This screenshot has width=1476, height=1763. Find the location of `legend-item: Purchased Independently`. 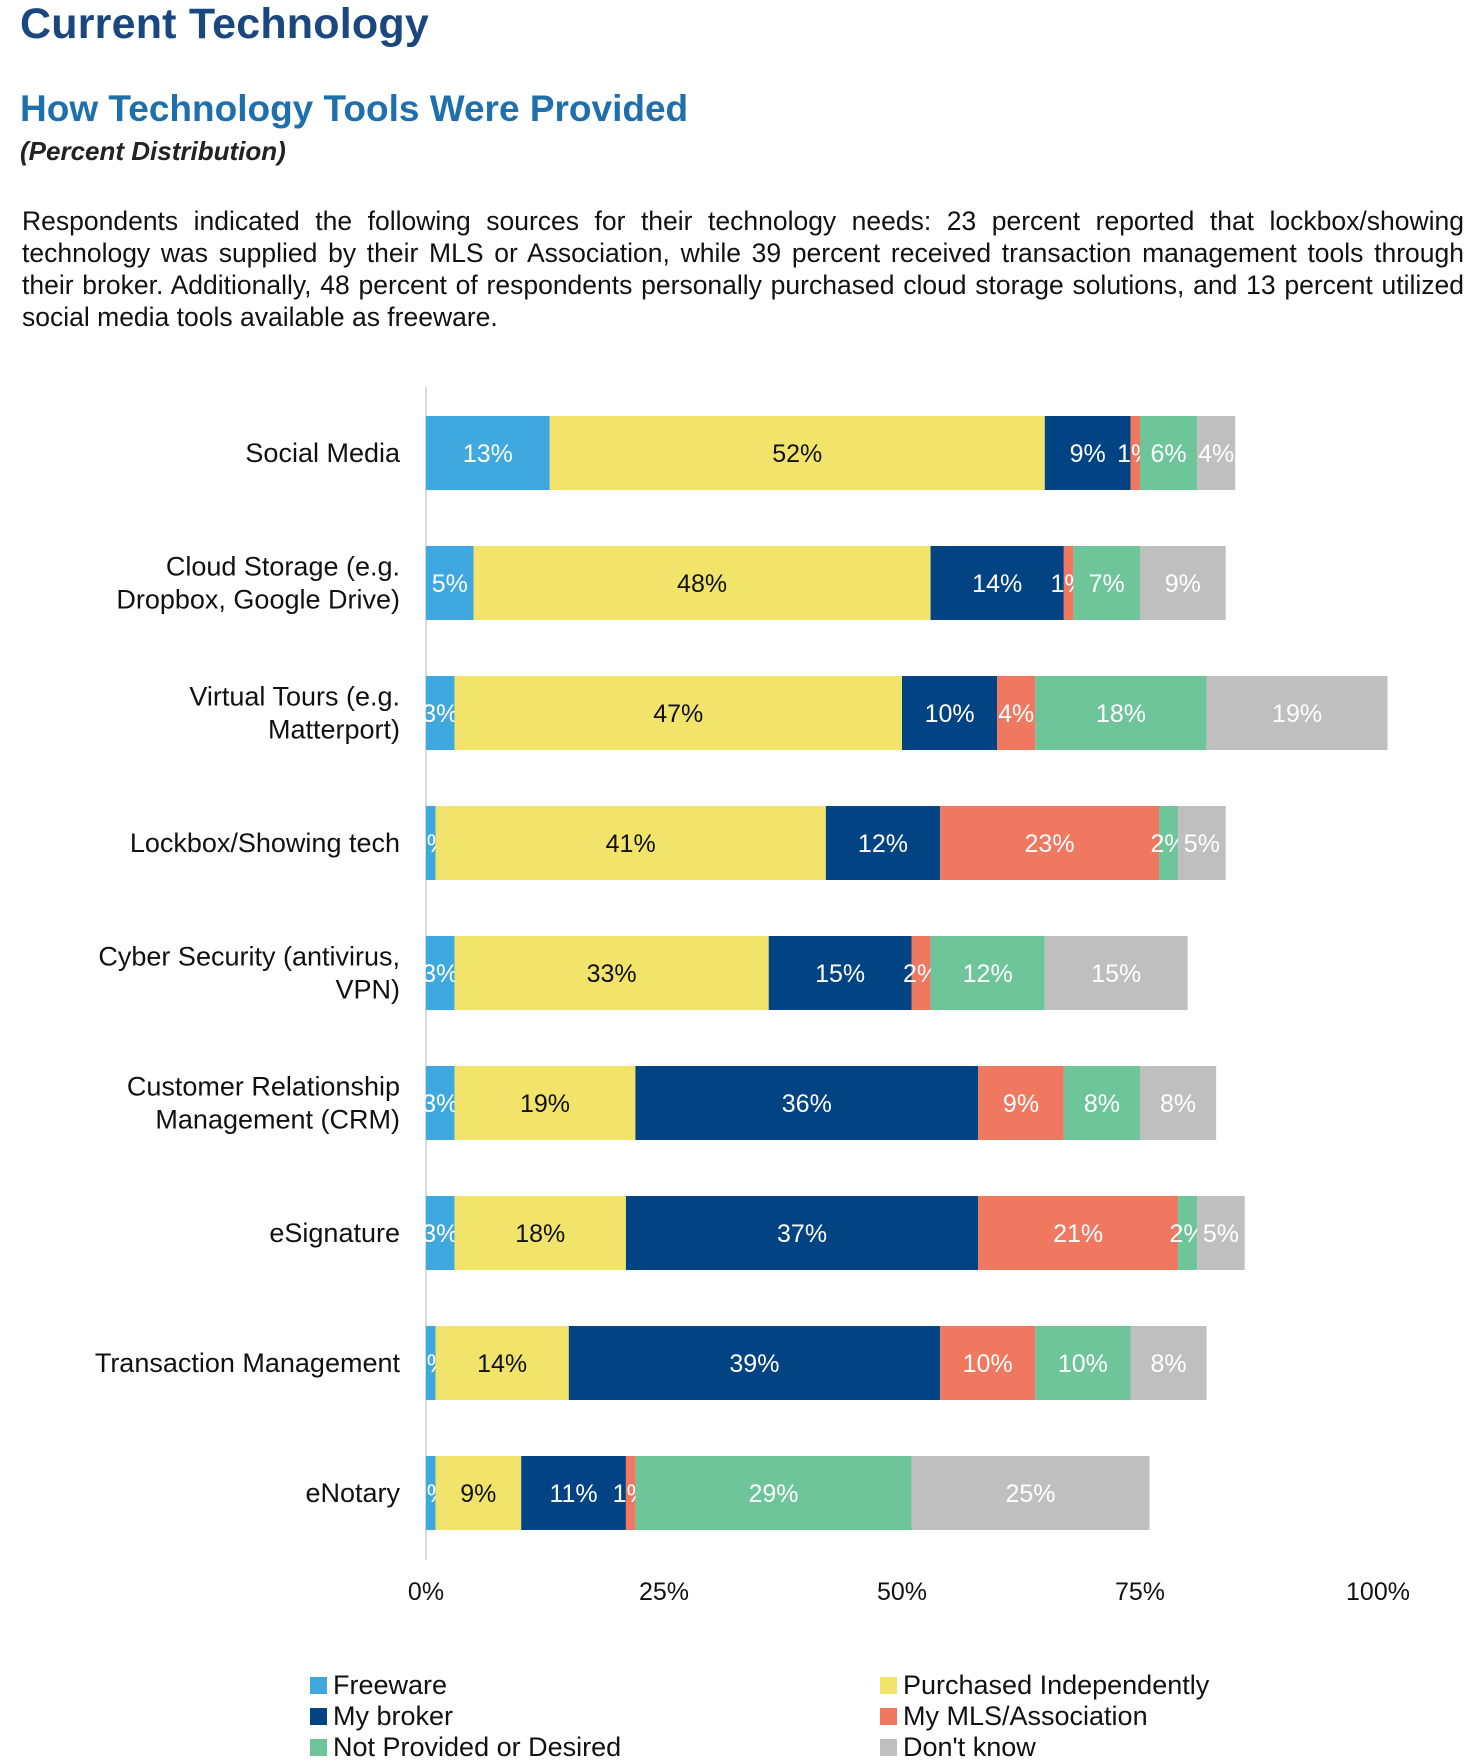

legend-item: Purchased Independently is located at coordinates (1155, 1685).